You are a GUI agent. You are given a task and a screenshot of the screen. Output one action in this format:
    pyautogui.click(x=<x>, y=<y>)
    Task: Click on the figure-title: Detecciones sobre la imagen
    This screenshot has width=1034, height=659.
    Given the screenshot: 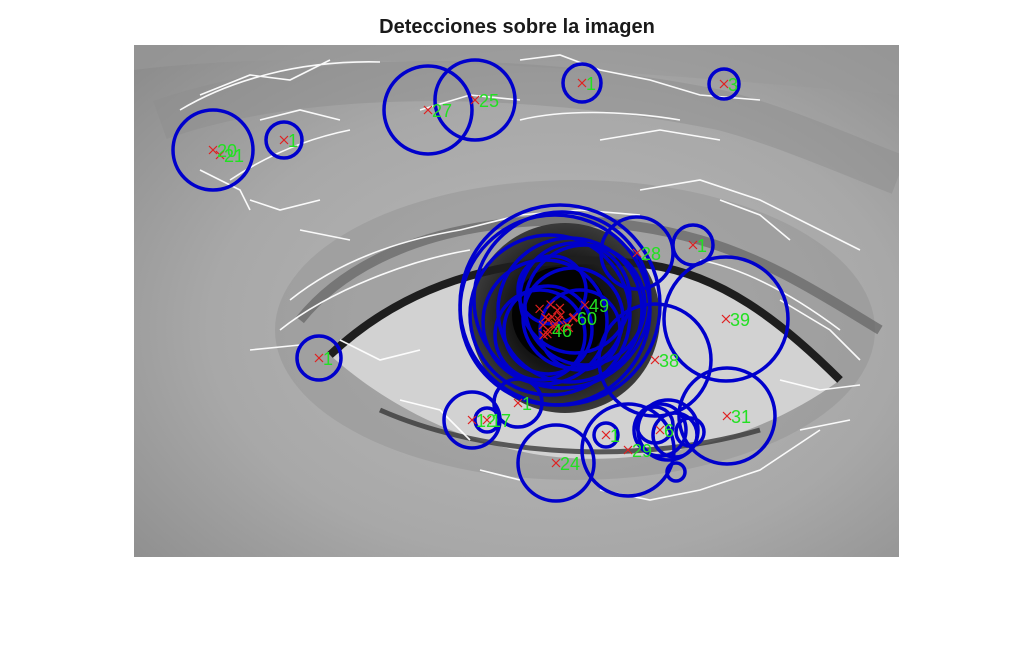 What is the action you would take?
    pyautogui.click(x=517, y=27)
    